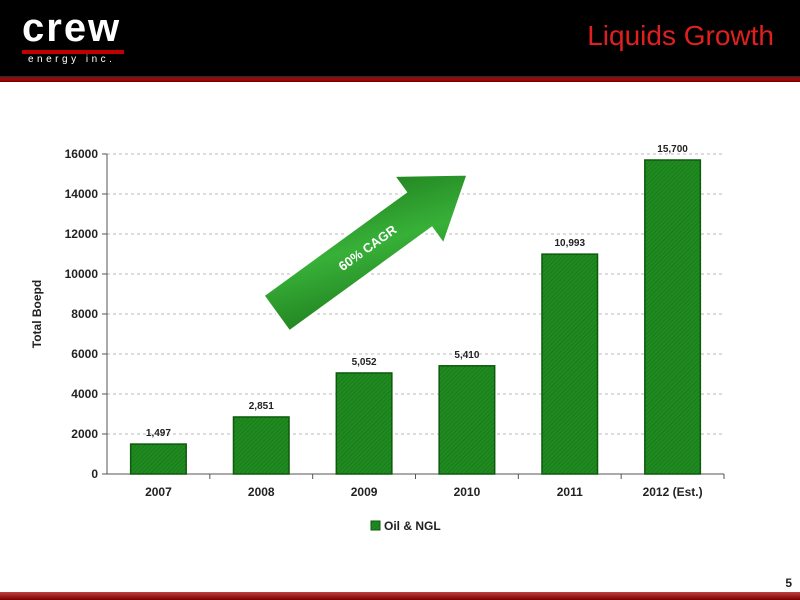 This screenshot has width=800, height=600. I want to click on y-tick-label: 8000, so click(84, 314).